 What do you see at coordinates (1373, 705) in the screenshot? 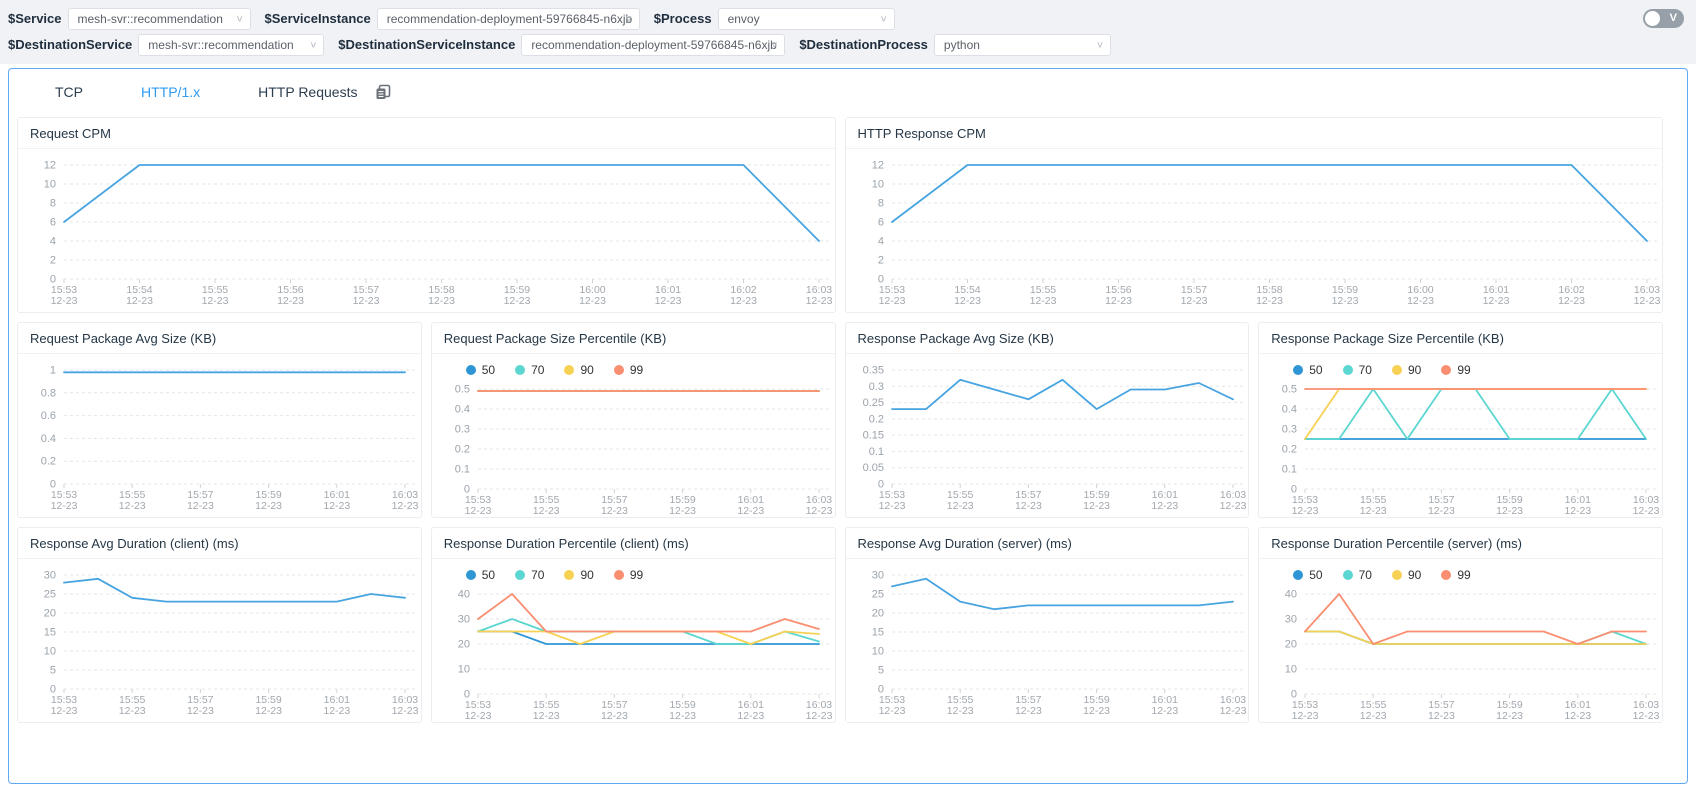
I see `svg-text: 15:55` at bounding box center [1373, 705].